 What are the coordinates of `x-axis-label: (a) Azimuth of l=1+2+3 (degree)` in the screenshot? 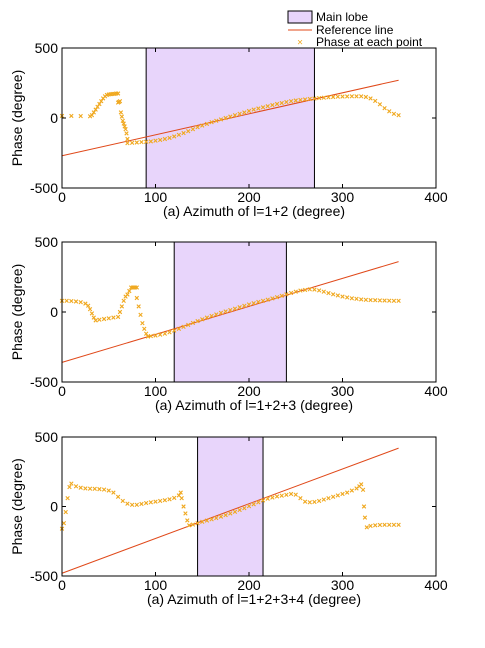 It's located at (254, 405).